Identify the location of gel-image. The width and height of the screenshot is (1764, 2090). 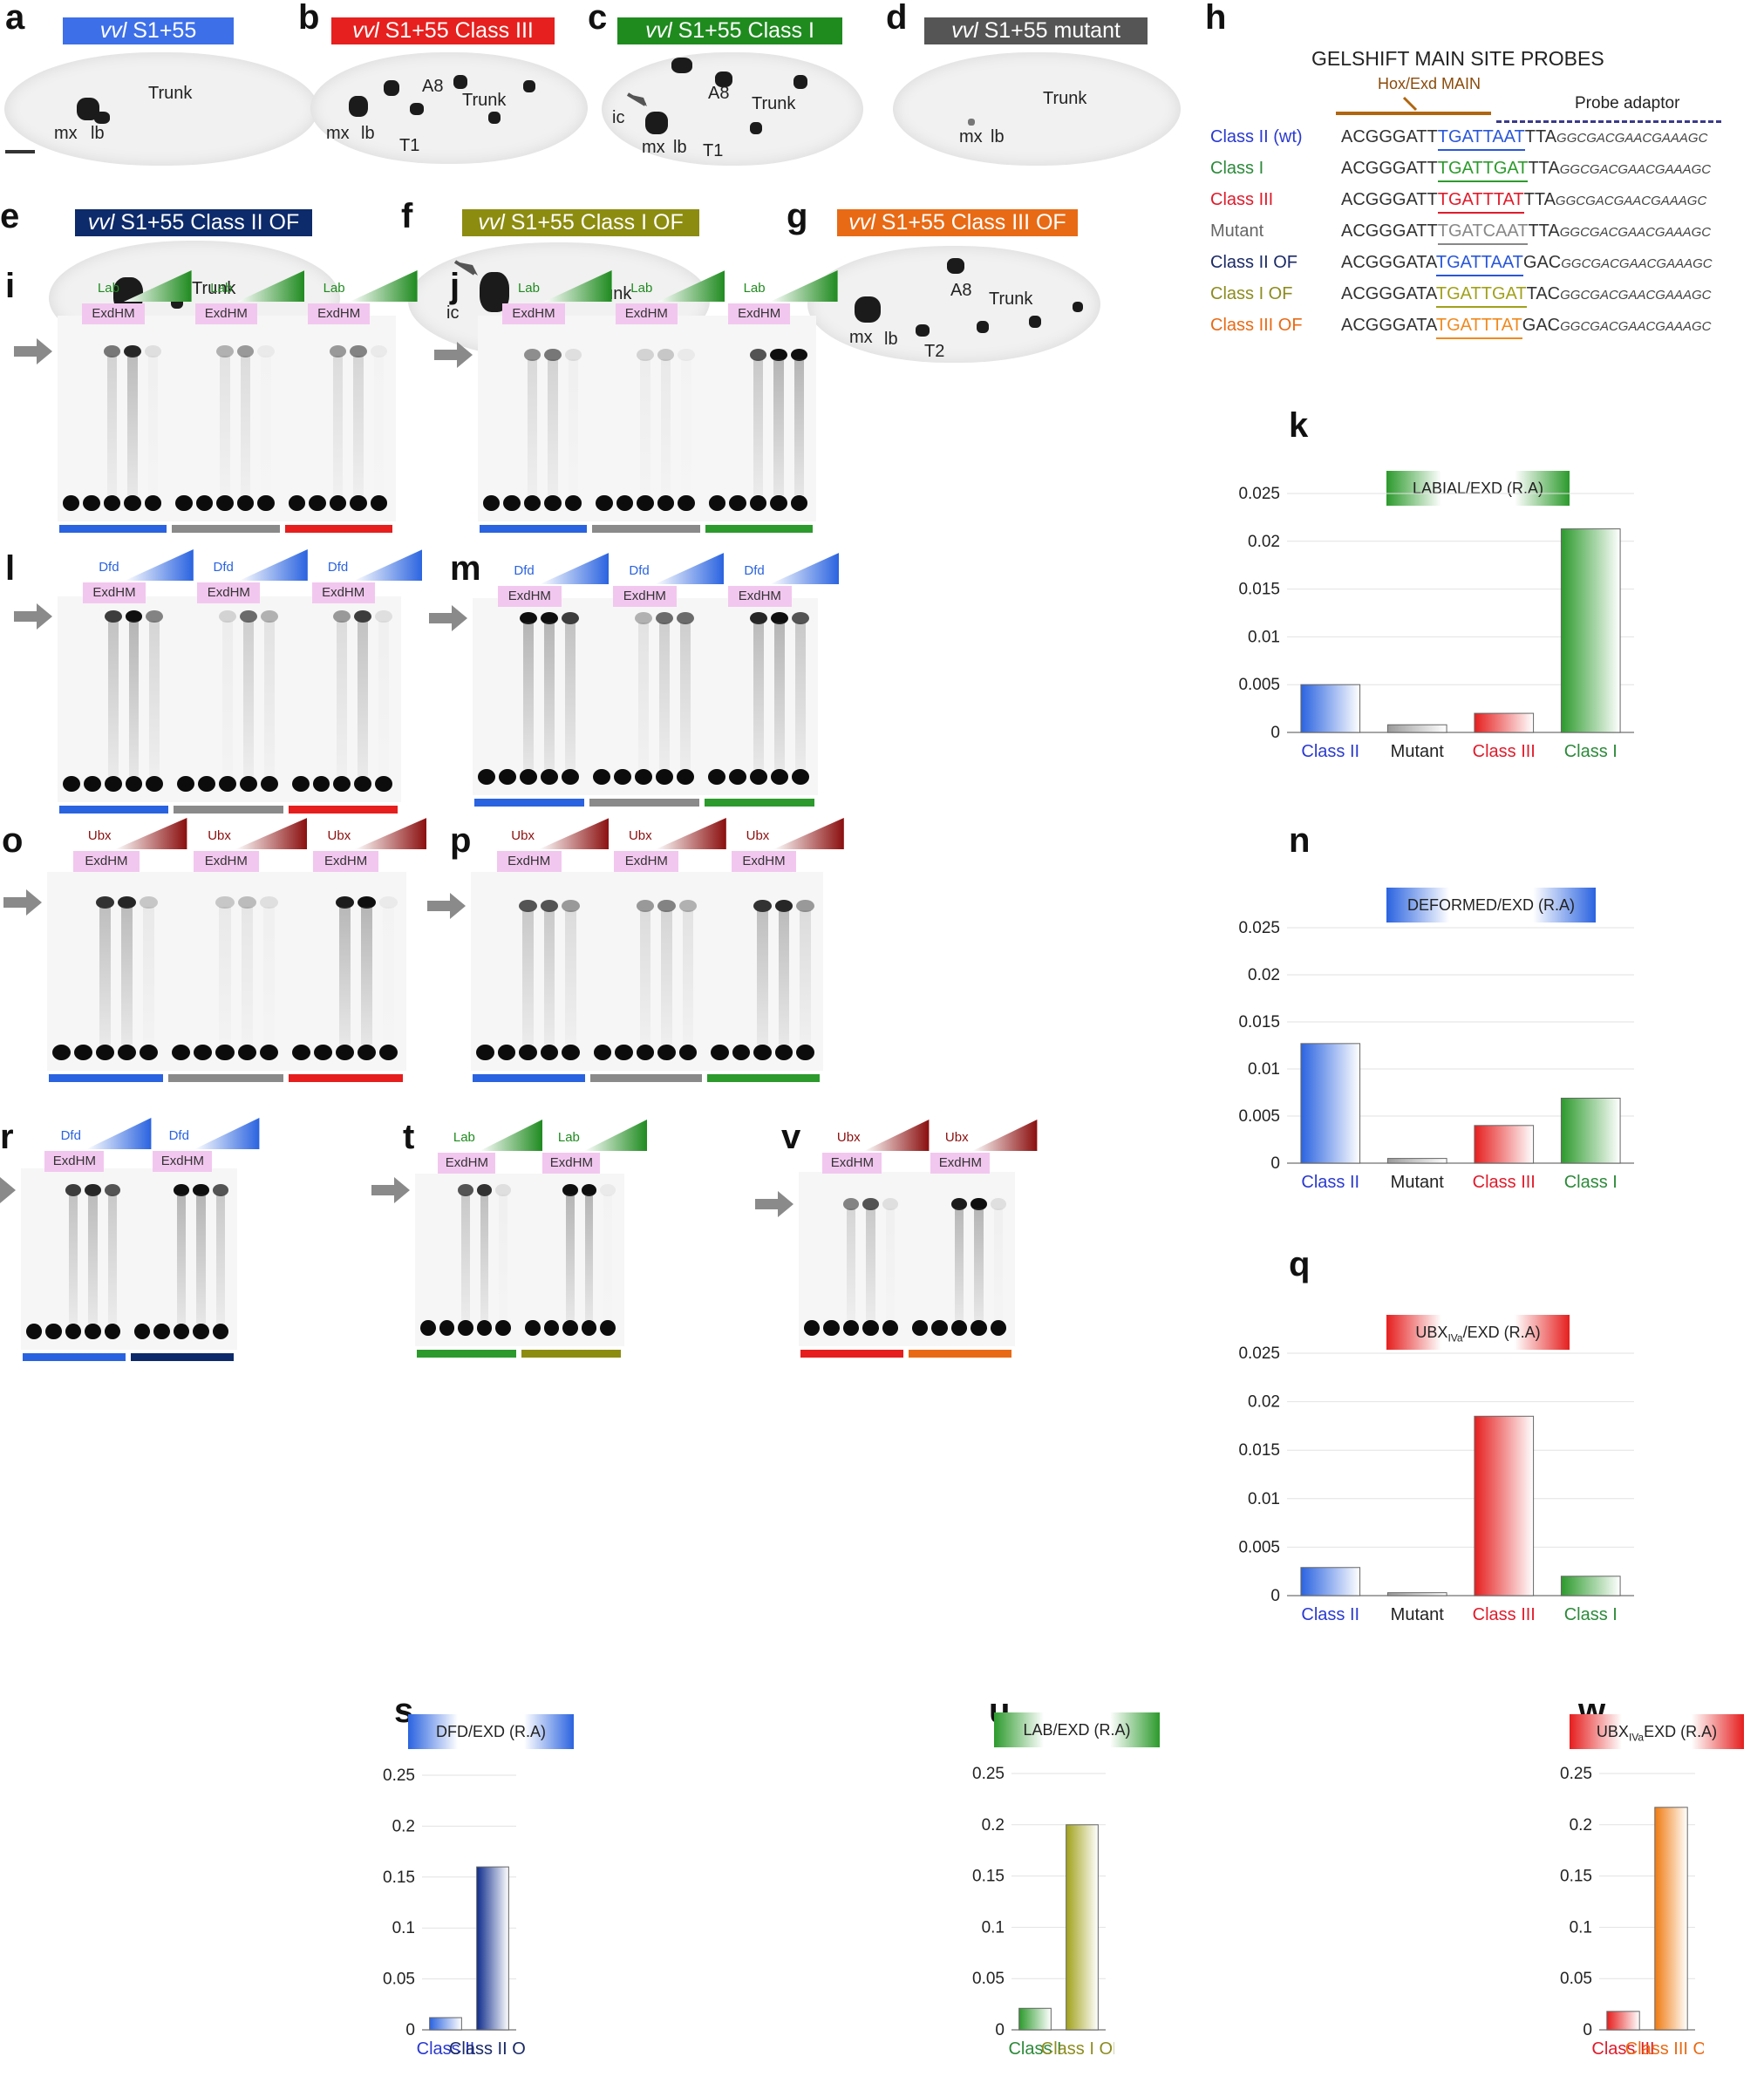
(645, 696).